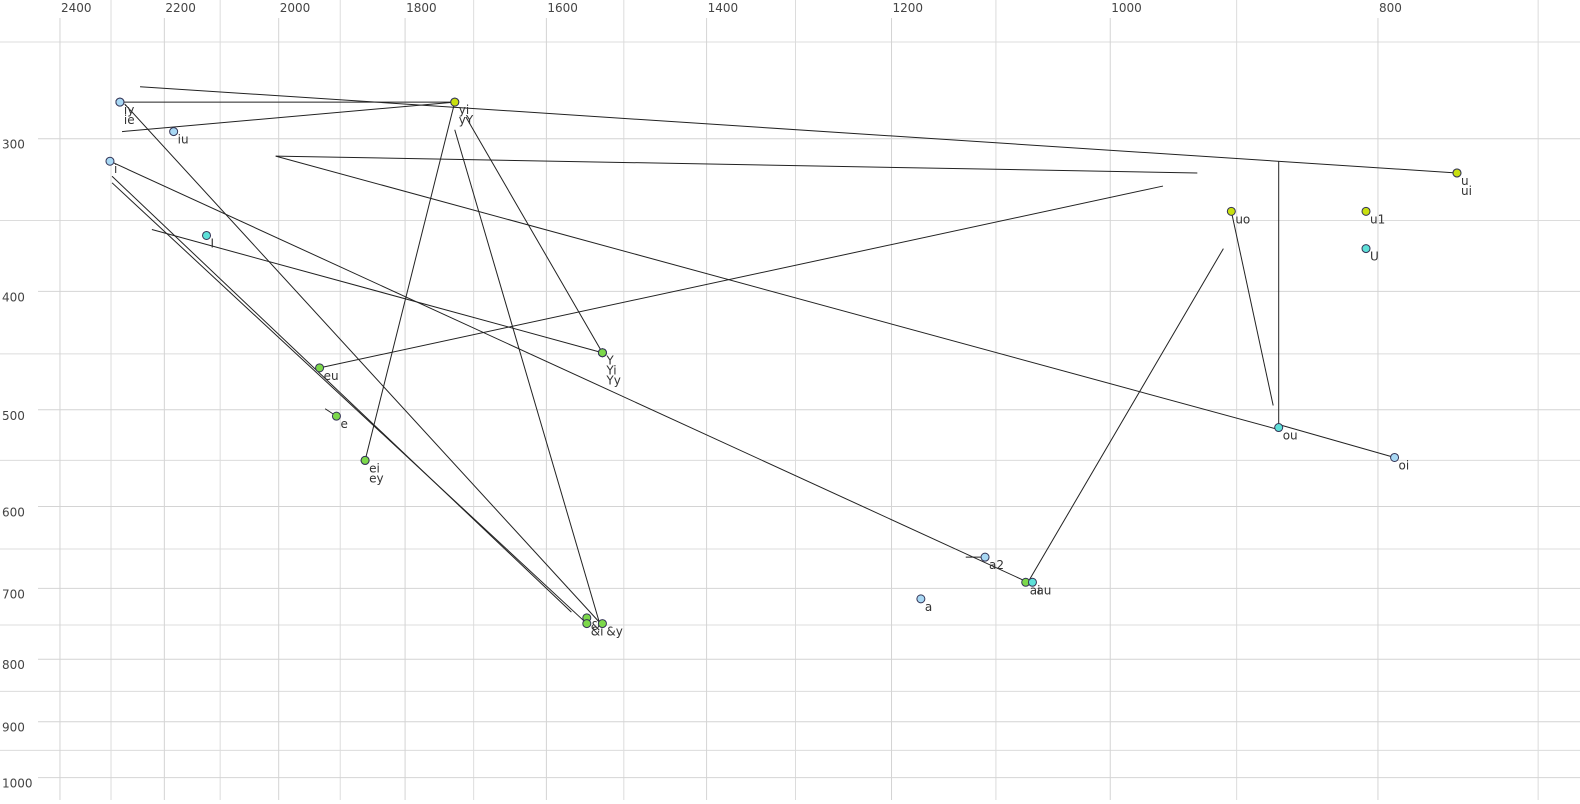  Describe the element at coordinates (331, 376) in the screenshot. I see `vowel-label: eu` at that location.